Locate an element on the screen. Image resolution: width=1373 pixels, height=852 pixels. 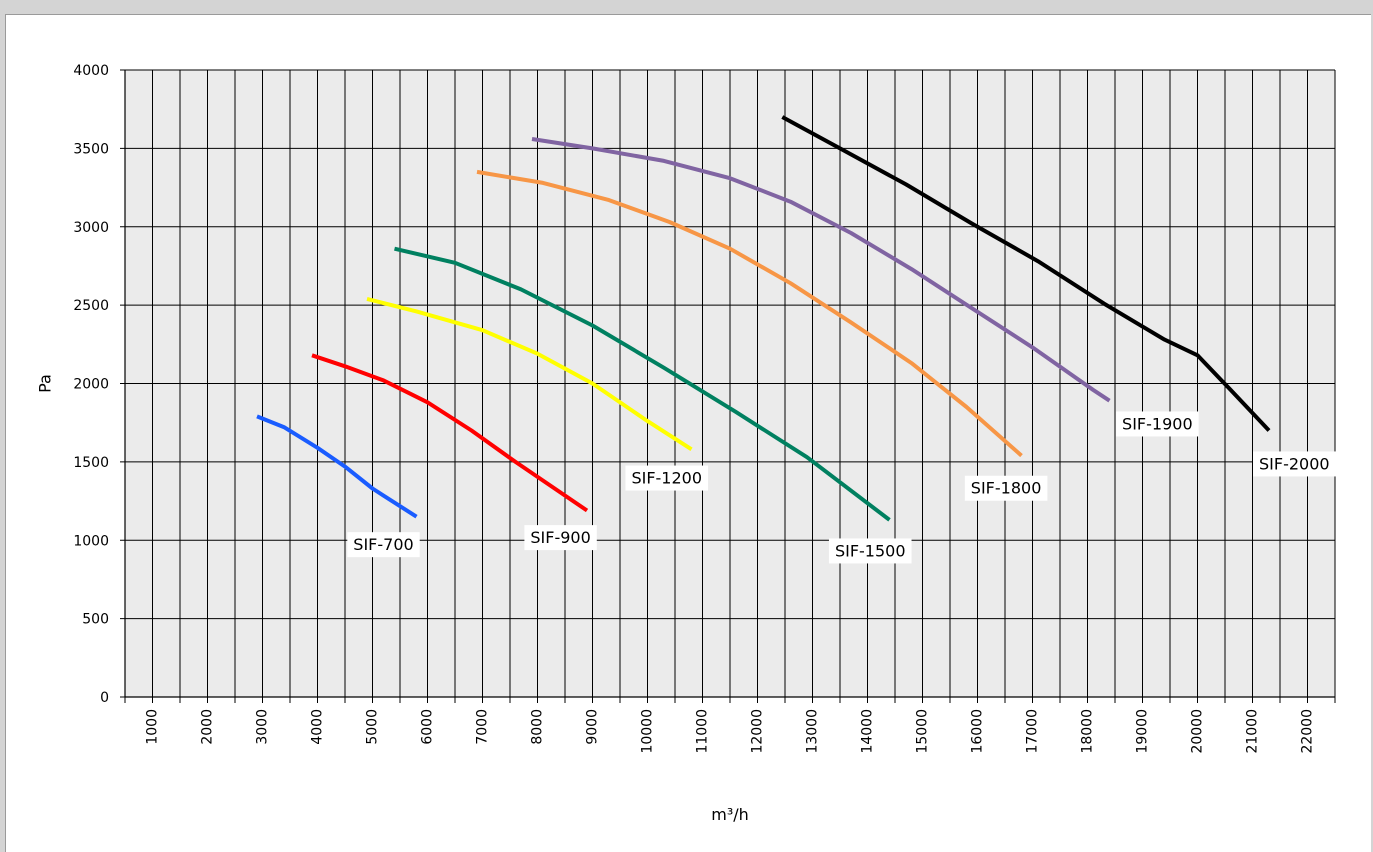
series-label-sif-1800: SIF-1800 is located at coordinates (1006, 488).